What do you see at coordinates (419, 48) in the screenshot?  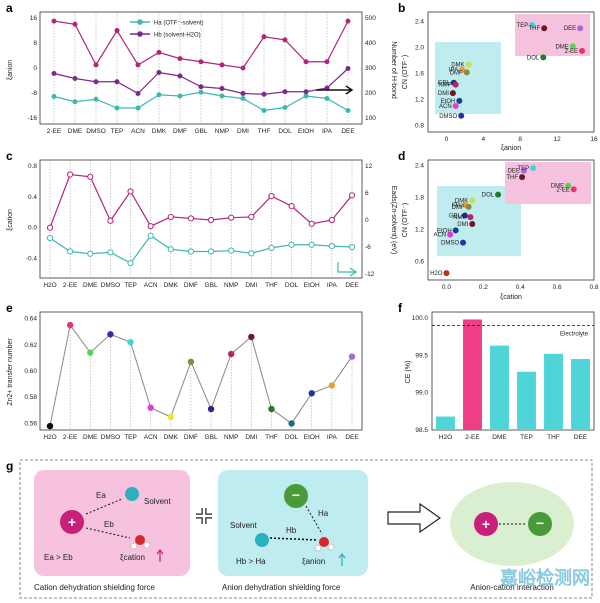 I see `y-tick-label: 2.0` at bounding box center [419, 48].